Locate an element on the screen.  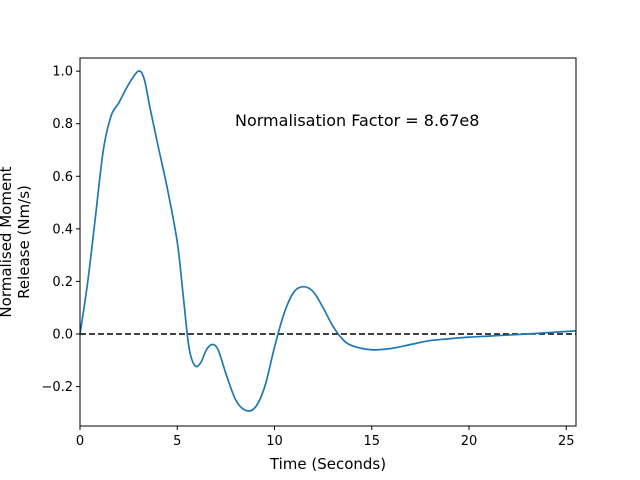
y-tick-label: 0.8 is located at coordinates (62, 124).